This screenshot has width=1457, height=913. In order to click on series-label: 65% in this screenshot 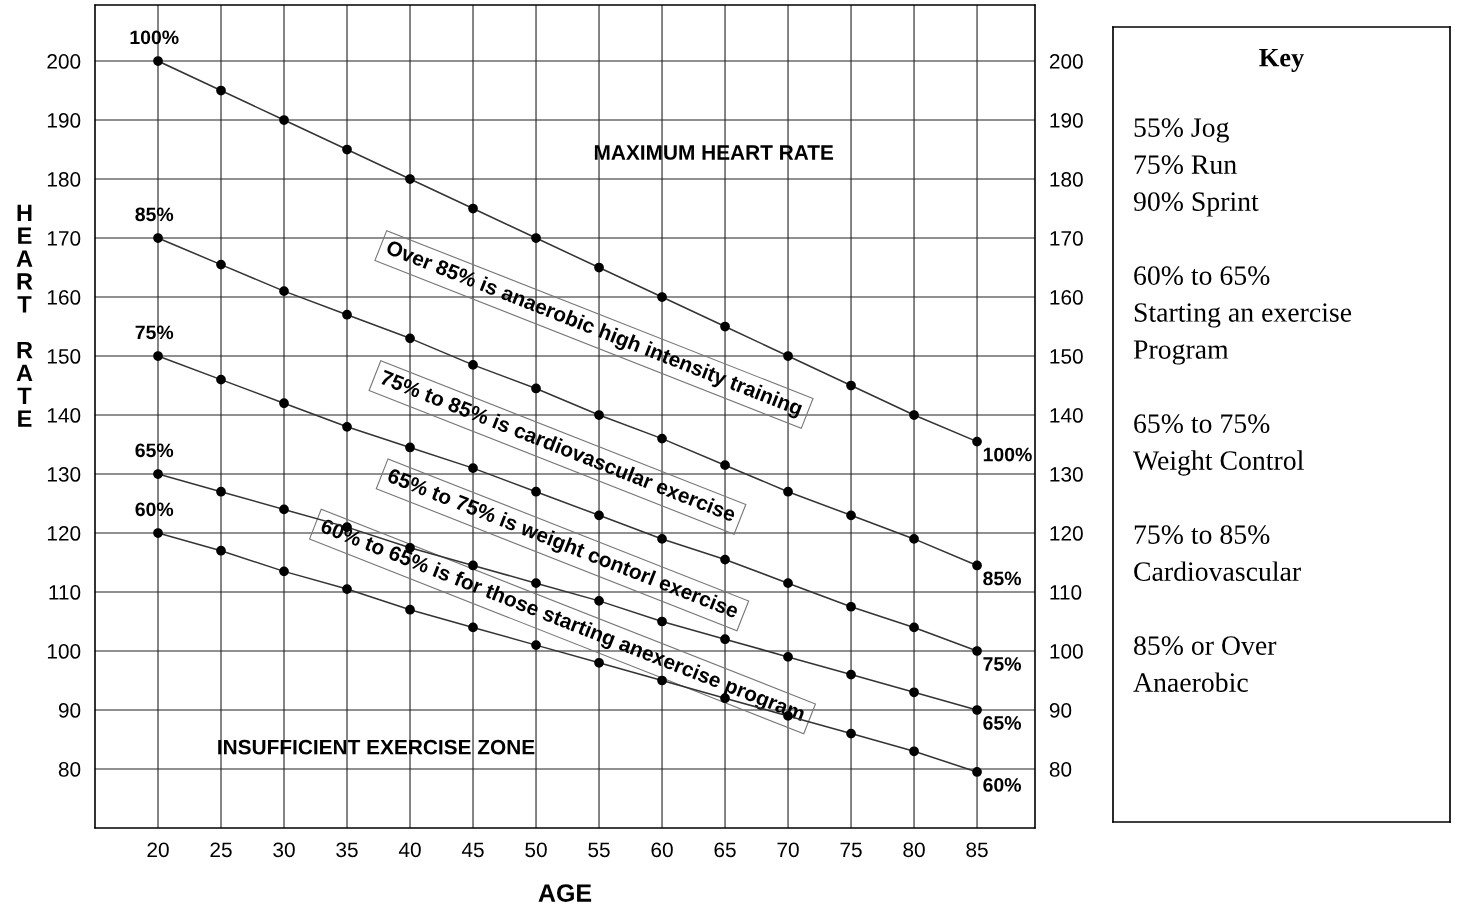, I will do `click(1002, 723)`.